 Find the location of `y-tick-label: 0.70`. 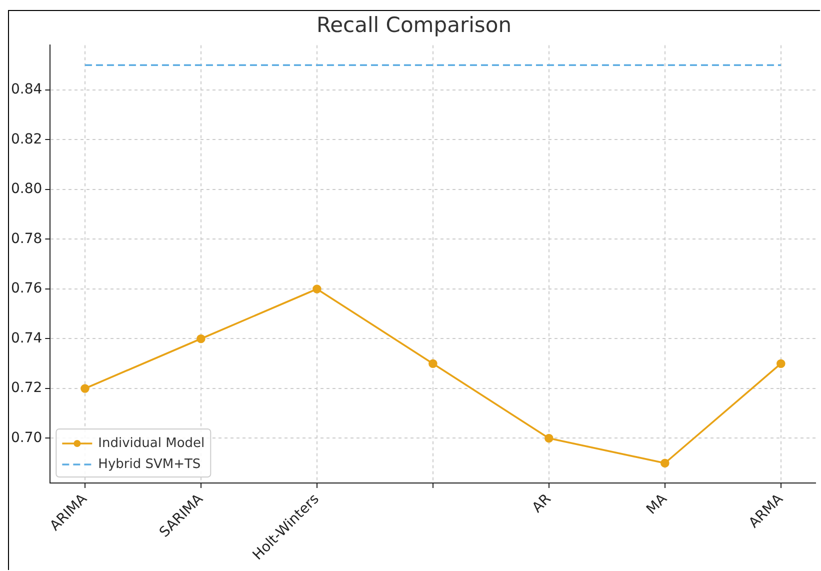

y-tick-label: 0.70 is located at coordinates (26, 438).